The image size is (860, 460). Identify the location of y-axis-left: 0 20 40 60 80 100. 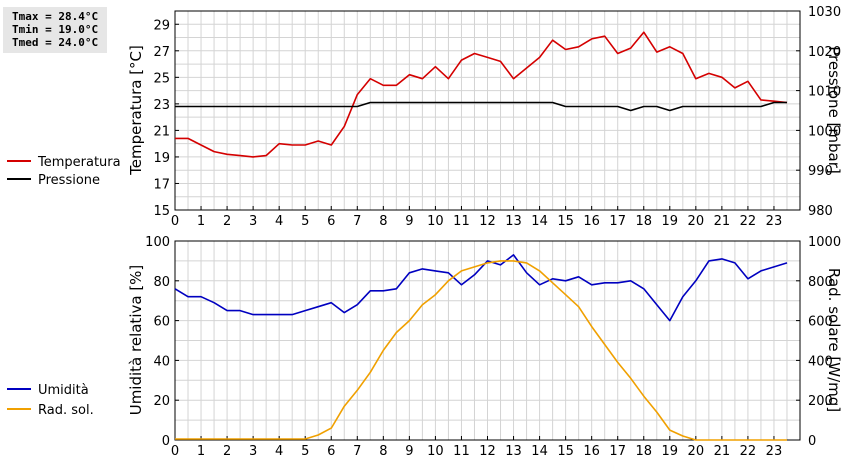
(162, 342).